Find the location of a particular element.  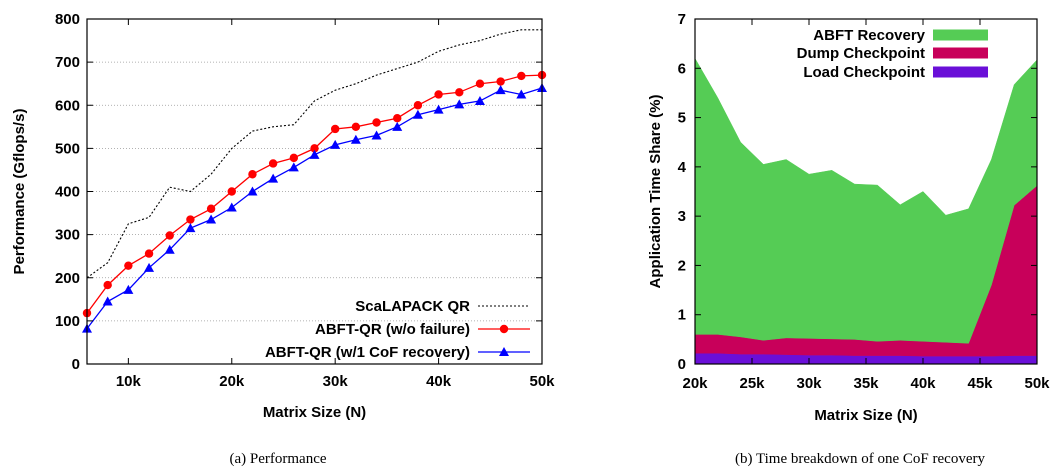

legend-label: Load Checkpoint is located at coordinates (864, 72).